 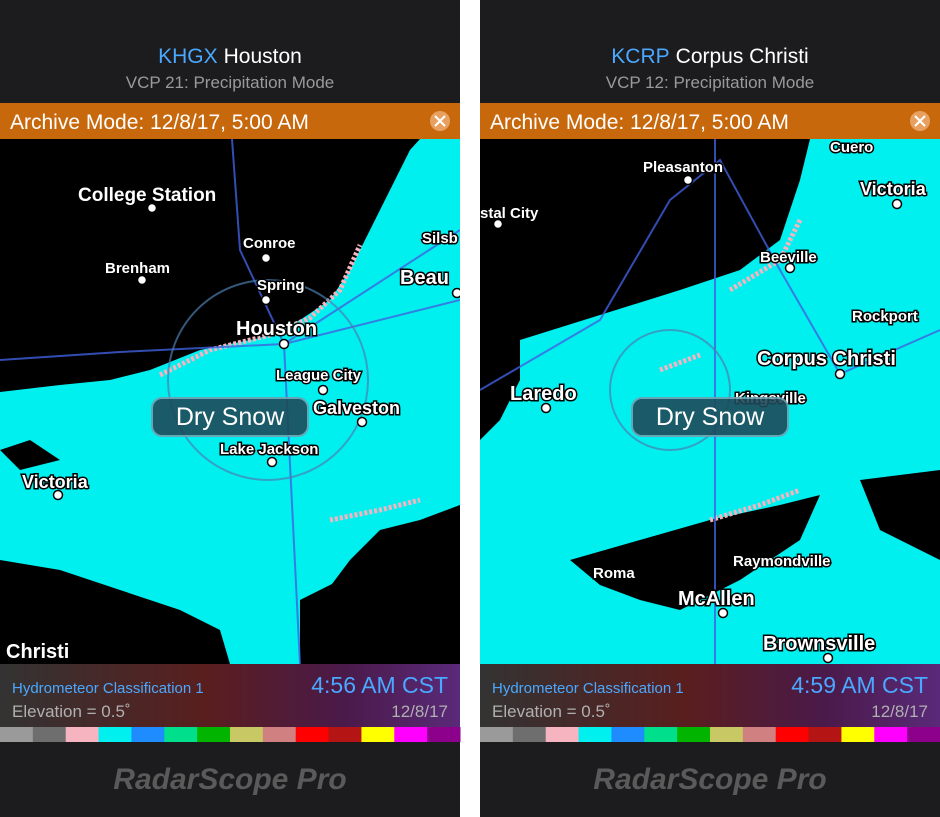 I want to click on city-label: Cuero, so click(x=851, y=147).